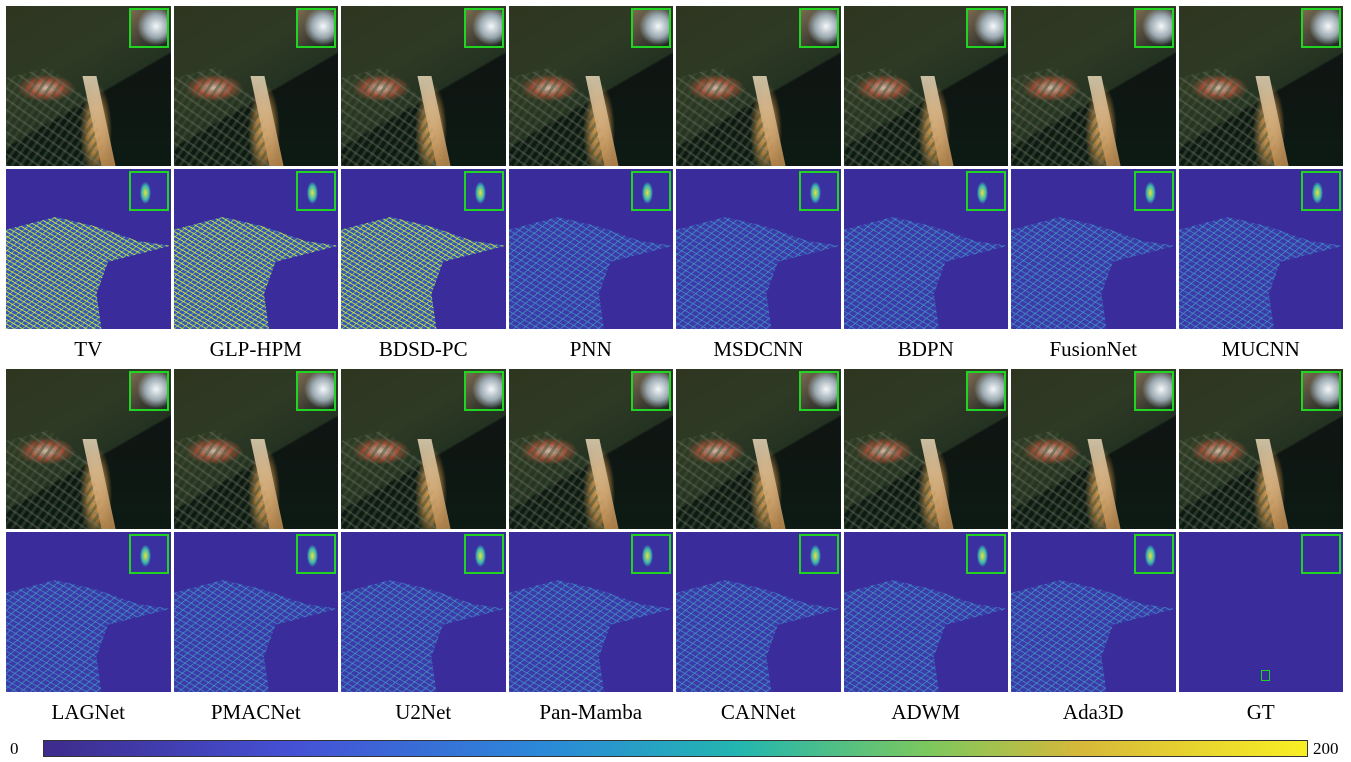 The image size is (1351, 762). I want to click on method-label: Pan-Mamba, so click(591, 712).